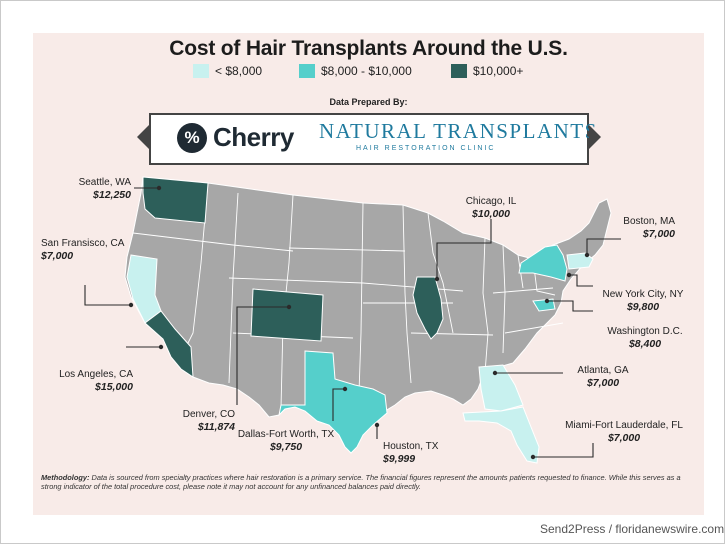  What do you see at coordinates (458, 131) in the screenshot?
I see `natural-transplants-logo-text: NATURAL TRANSPLANTS` at bounding box center [458, 131].